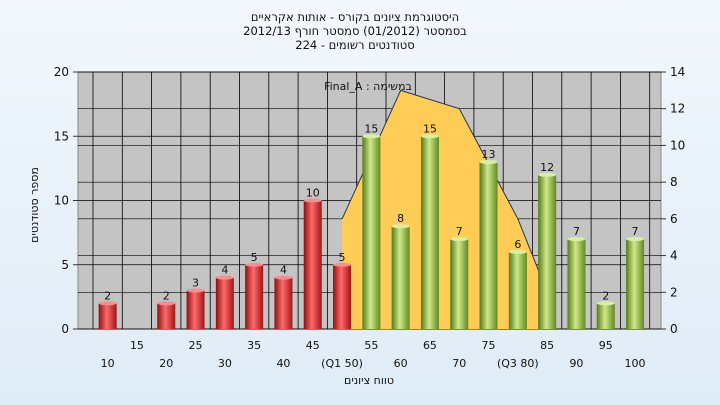 Image resolution: width=720 pixels, height=405 pixels. Describe the element at coordinates (489, 345) in the screenshot. I see `x-tick-label: 75` at that location.